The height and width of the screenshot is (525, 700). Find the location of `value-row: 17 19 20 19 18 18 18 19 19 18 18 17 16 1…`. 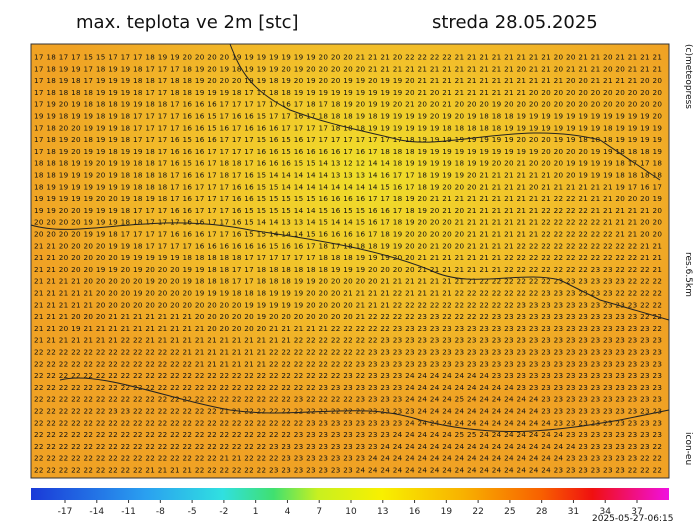

value-row: 17 19 20 19 18 18 18 19 19 18 18 17 16 1… is located at coordinates (348, 104).